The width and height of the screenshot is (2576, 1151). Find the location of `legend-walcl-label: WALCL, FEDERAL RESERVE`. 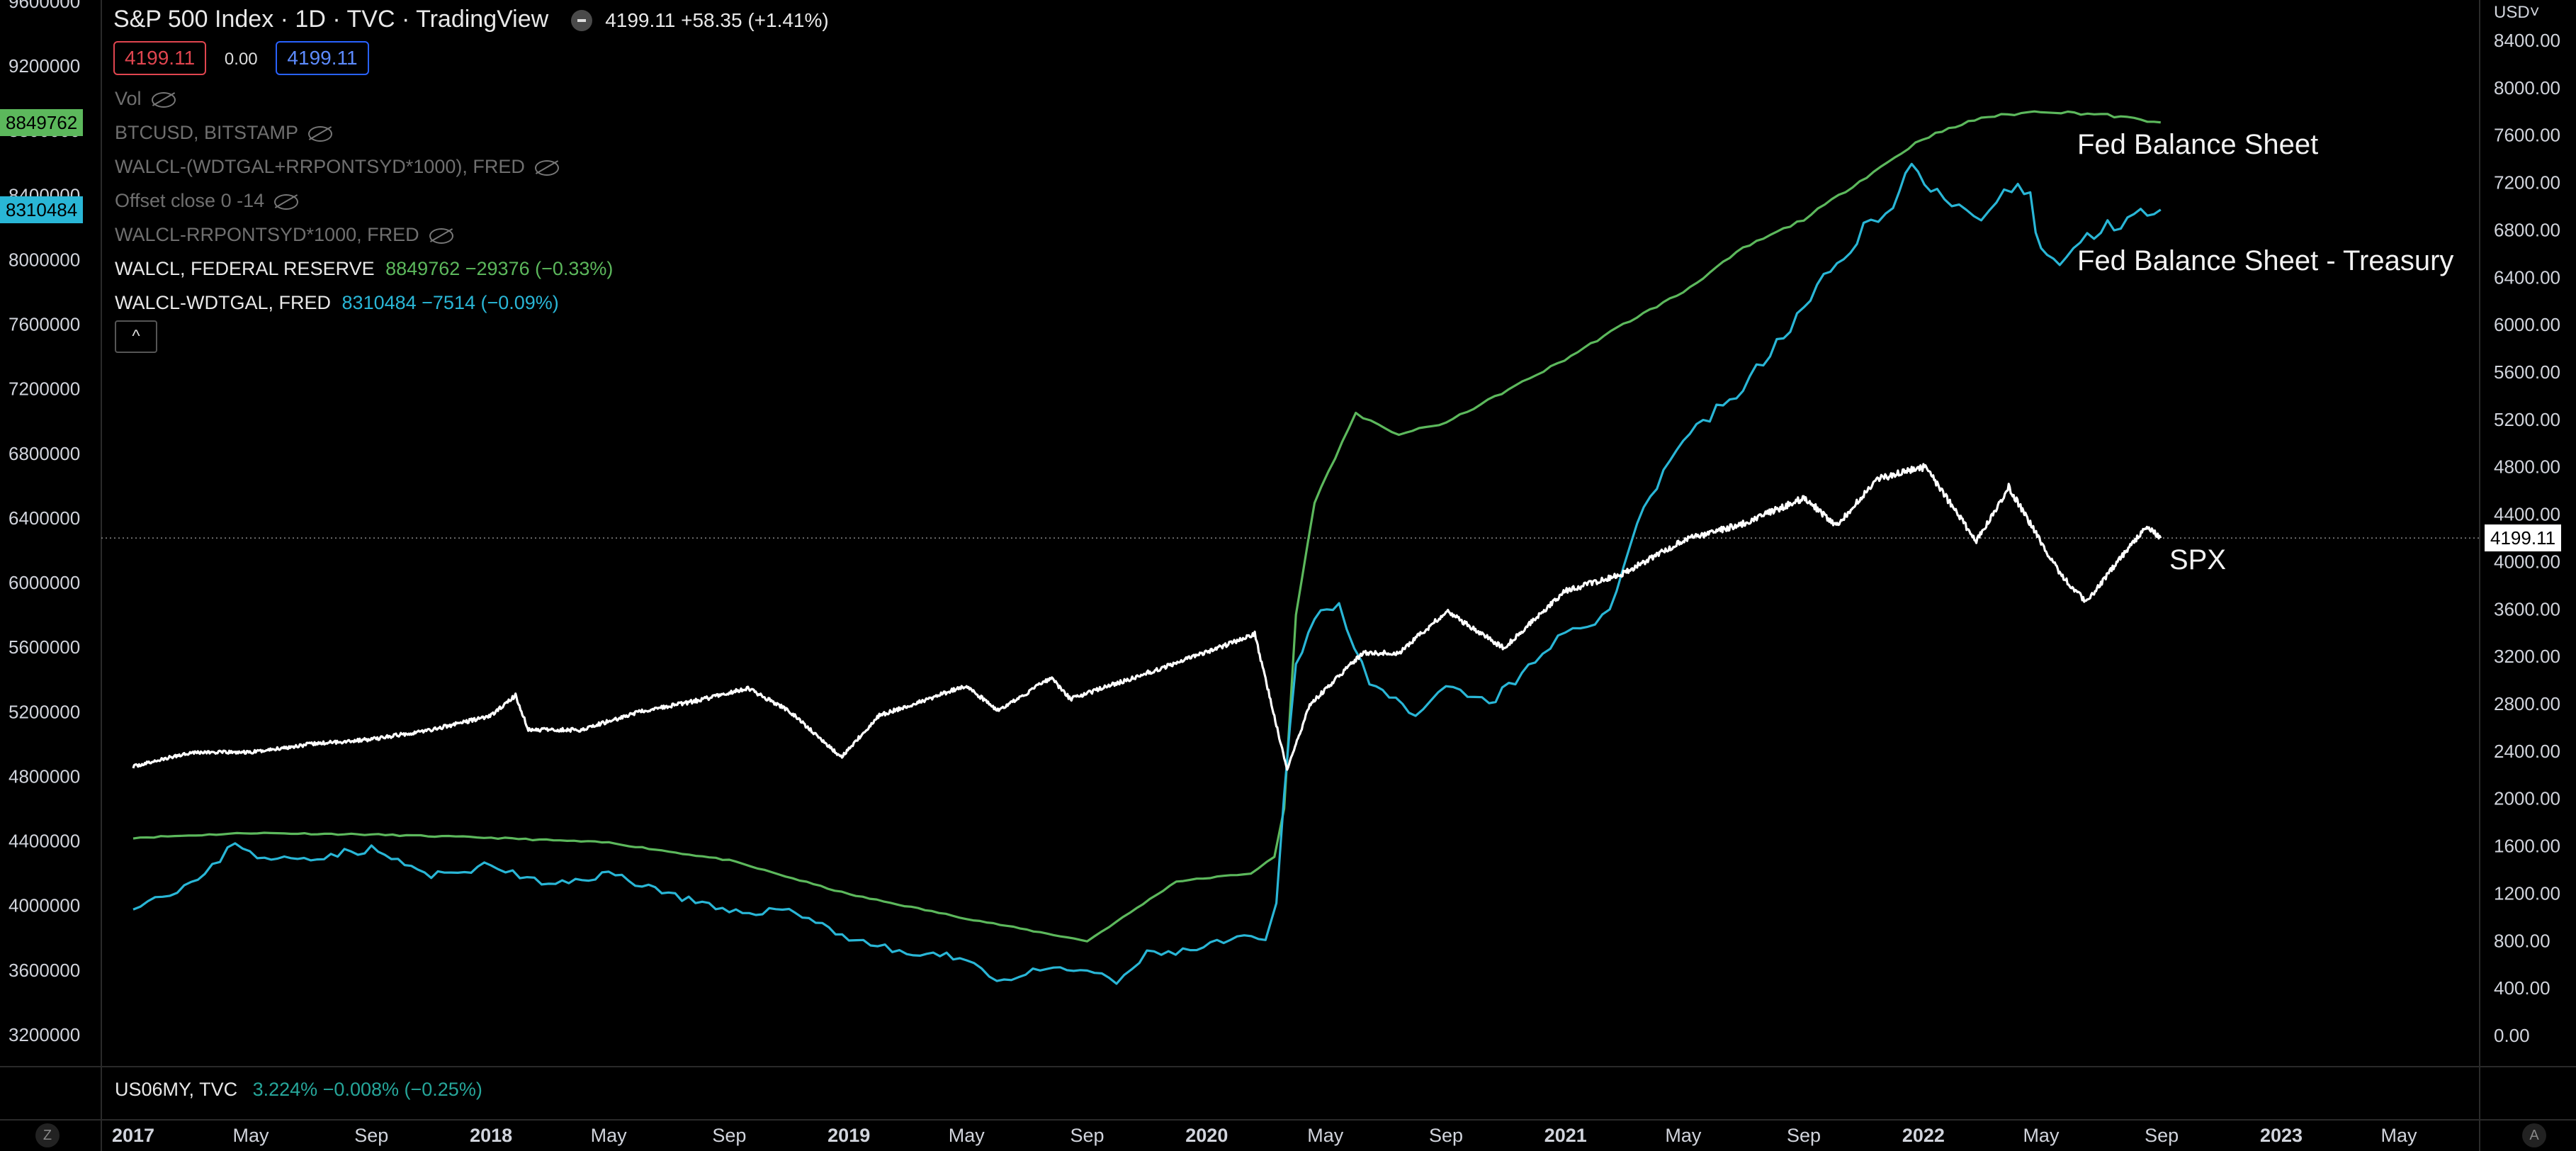

legend-walcl-label: WALCL, FEDERAL RESERVE is located at coordinates (245, 269).